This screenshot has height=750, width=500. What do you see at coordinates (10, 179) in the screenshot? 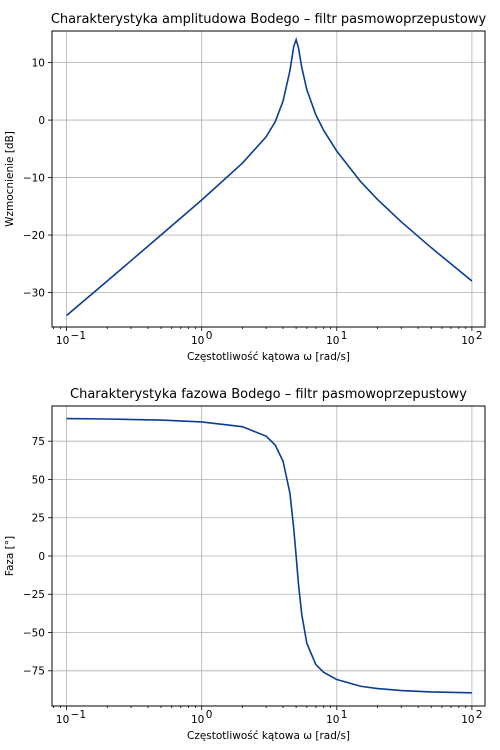
I see `magnitude-y-axis-label: Wzmocnienie [dB]` at bounding box center [10, 179].